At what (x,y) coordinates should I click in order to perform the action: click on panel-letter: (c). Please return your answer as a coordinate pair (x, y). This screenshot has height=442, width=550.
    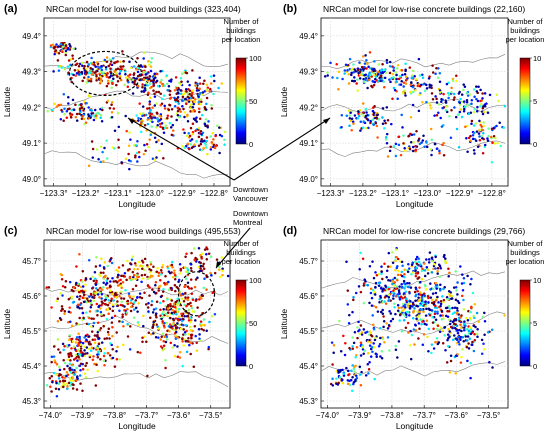
    Looking at the image, I should click on (11, 231).